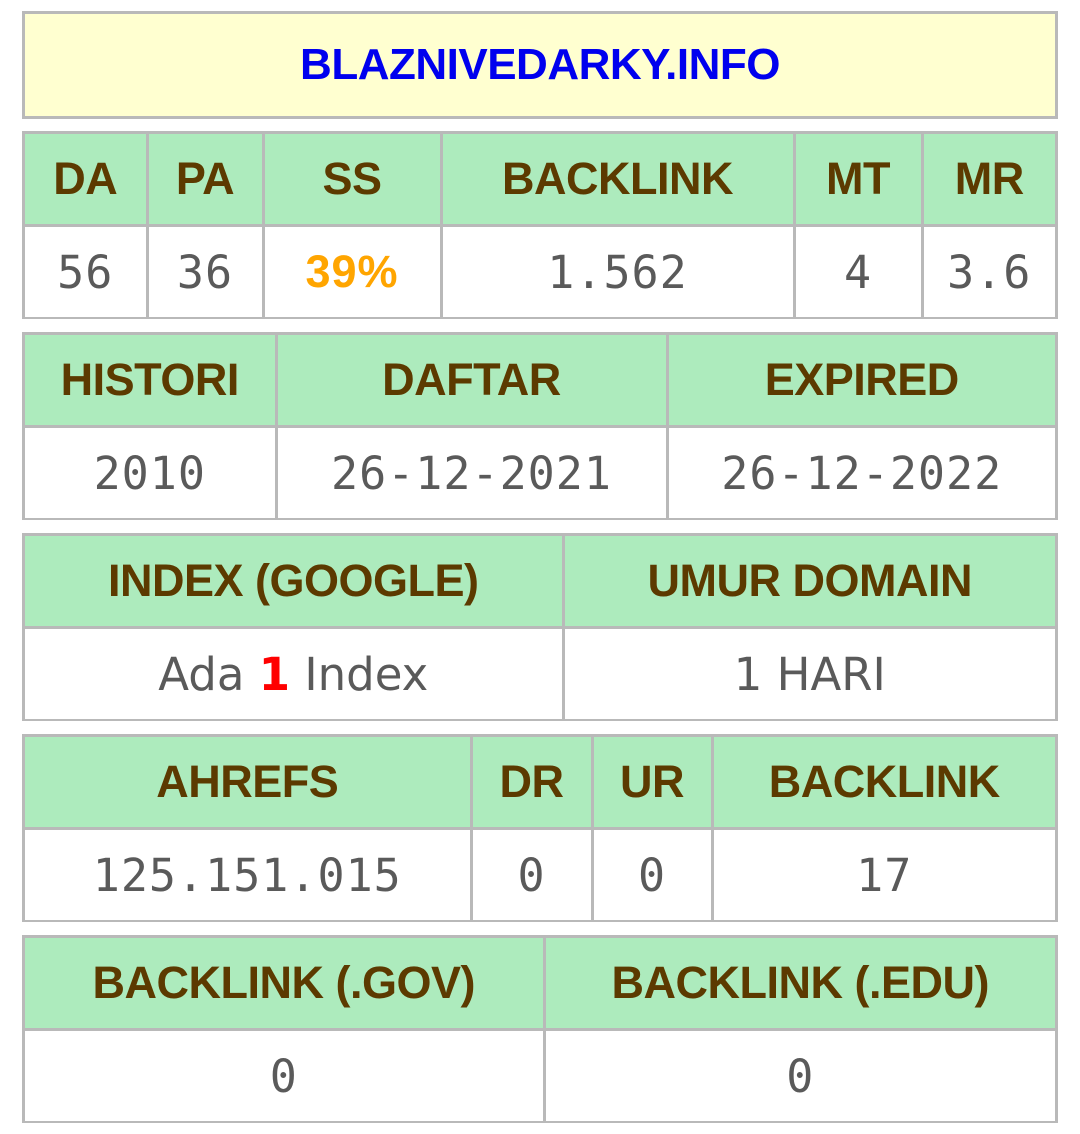 This screenshot has height=1134, width=1080. Describe the element at coordinates (471, 471) in the screenshot. I see `value-daftar: 26-12-2021` at that location.